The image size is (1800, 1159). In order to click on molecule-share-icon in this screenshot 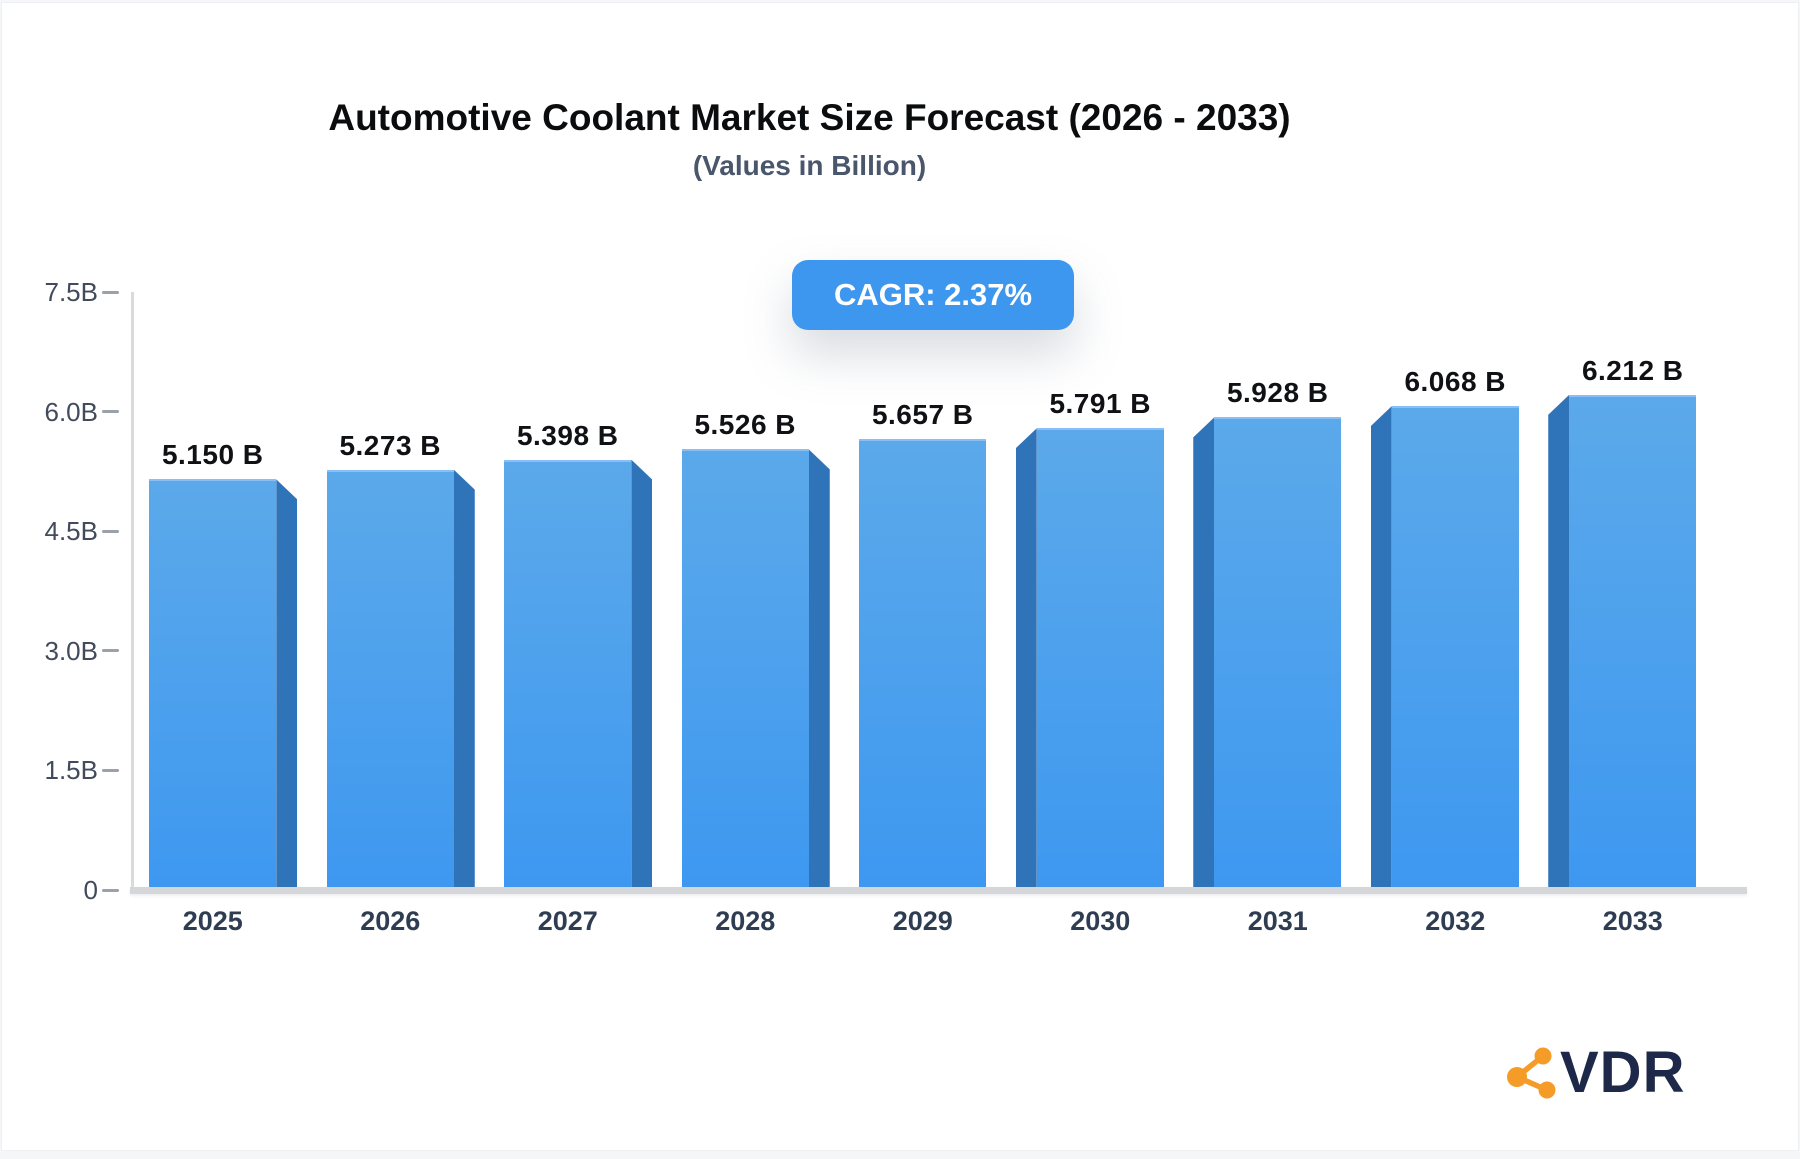, I will do `click(1531, 1073)`.